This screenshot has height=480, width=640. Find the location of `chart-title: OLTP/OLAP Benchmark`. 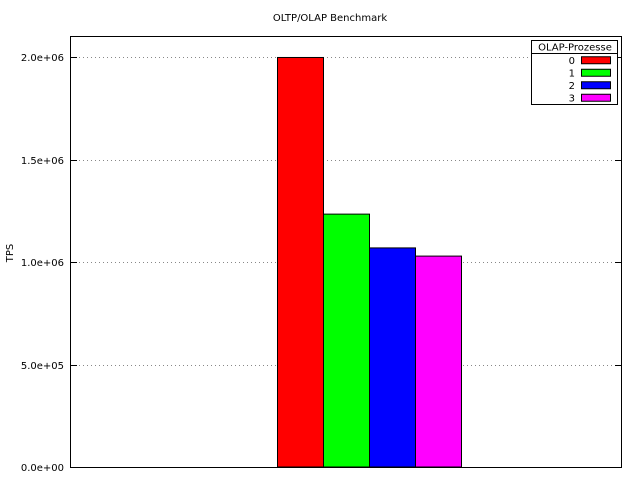

chart-title: OLTP/OLAP Benchmark is located at coordinates (330, 18).